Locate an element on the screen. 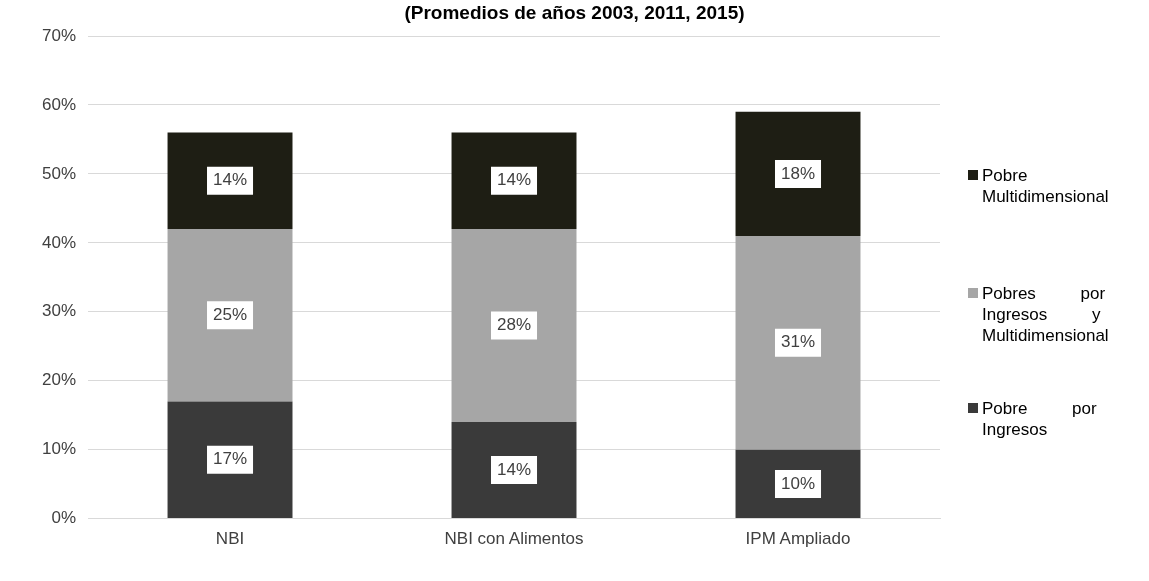 This screenshot has height=581, width=1149. y-tick-label: 10% is located at coordinates (59, 449).